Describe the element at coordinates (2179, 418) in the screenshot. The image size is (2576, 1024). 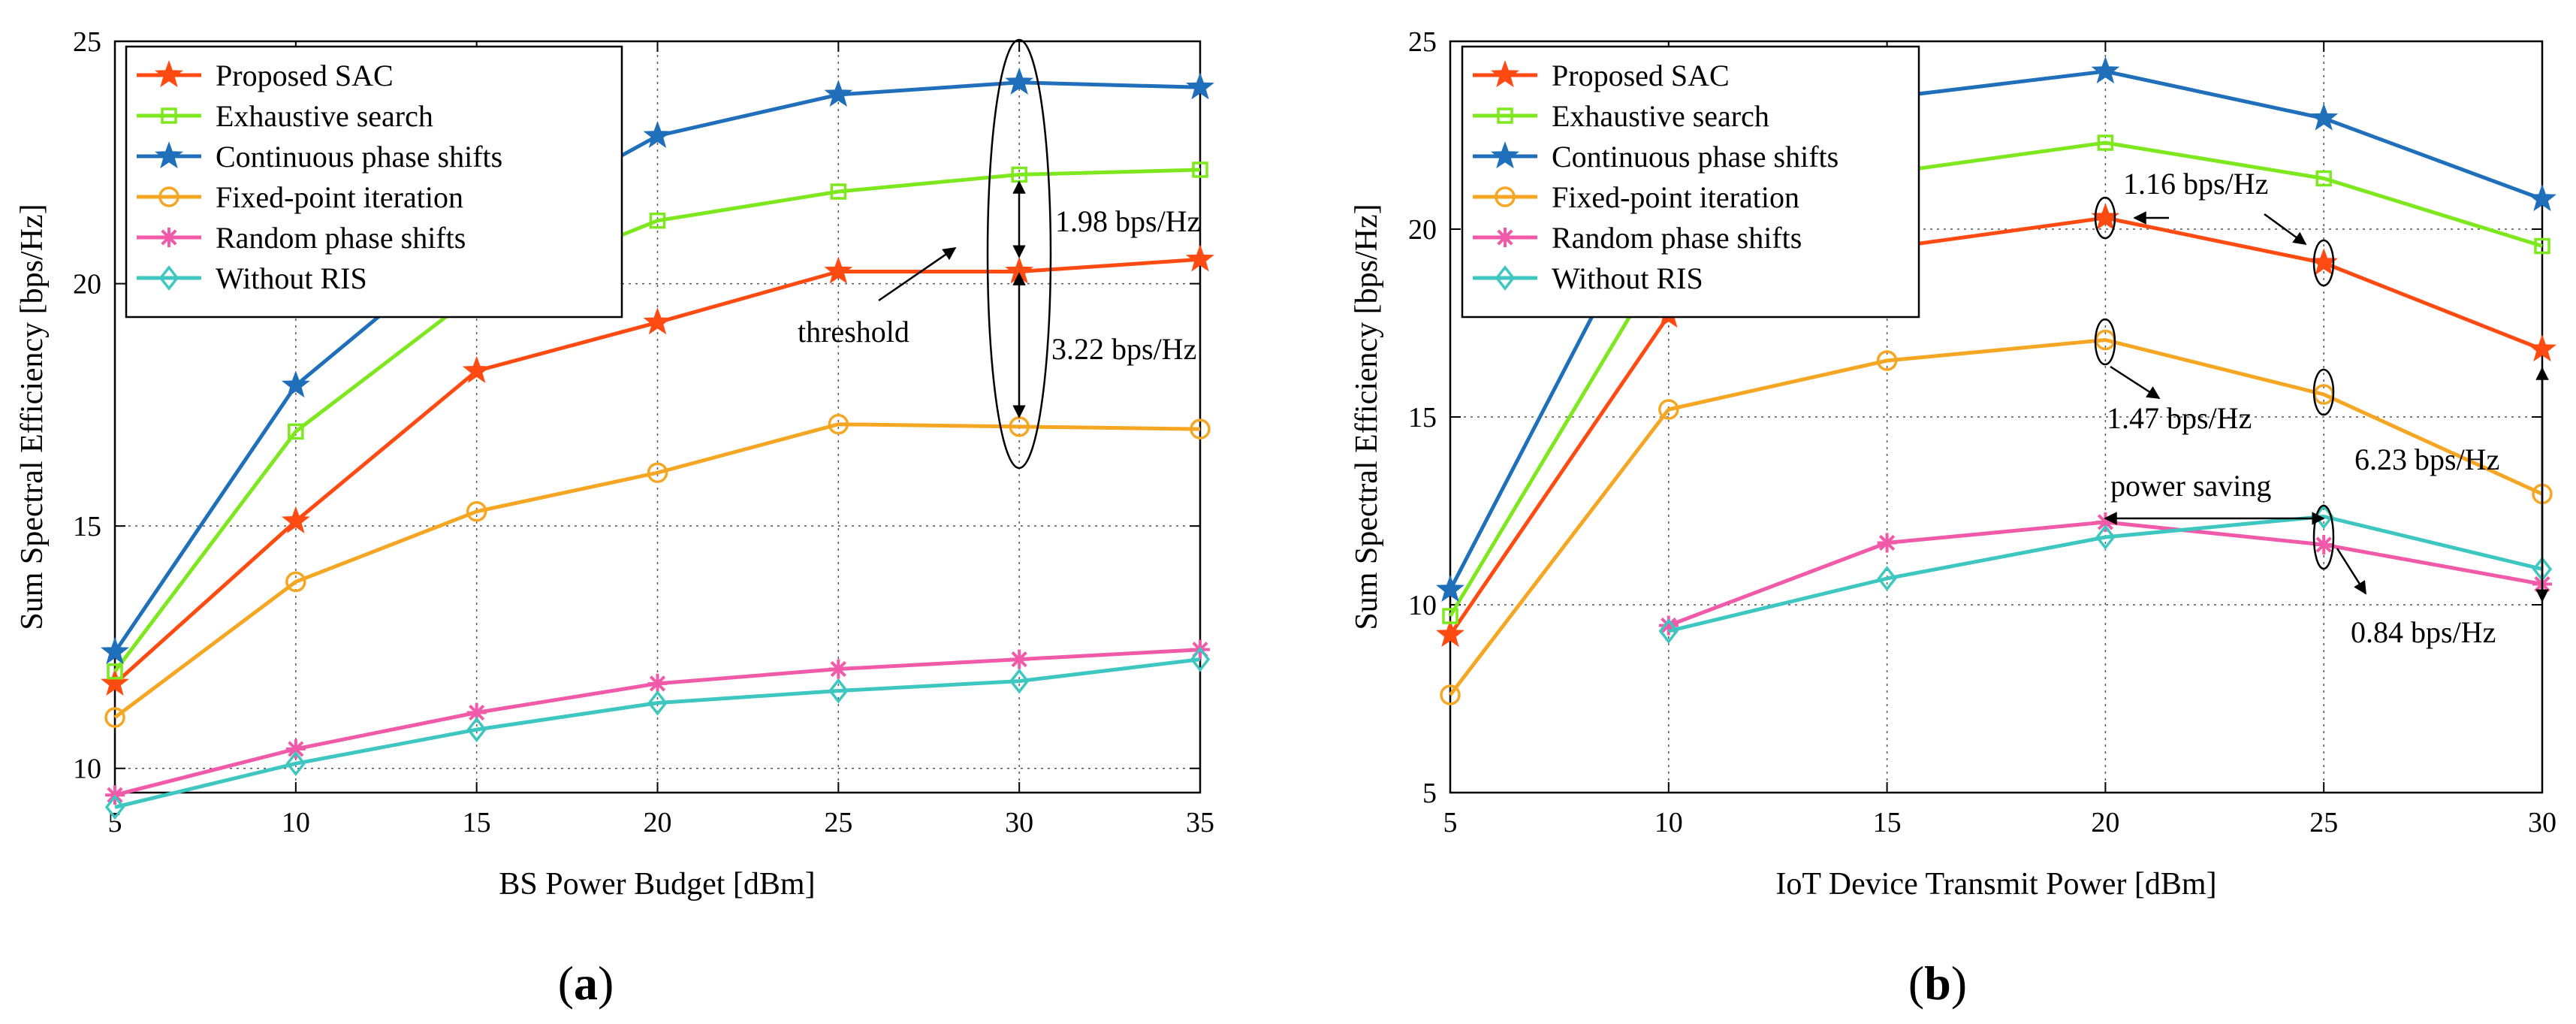
I see `annotation-1-47: 1.47 bps/Hz` at that location.